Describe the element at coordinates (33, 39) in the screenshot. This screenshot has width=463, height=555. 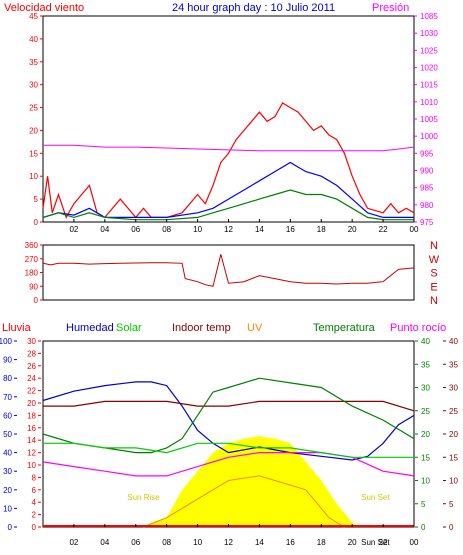
I see `wind-axis-label: 40` at that location.